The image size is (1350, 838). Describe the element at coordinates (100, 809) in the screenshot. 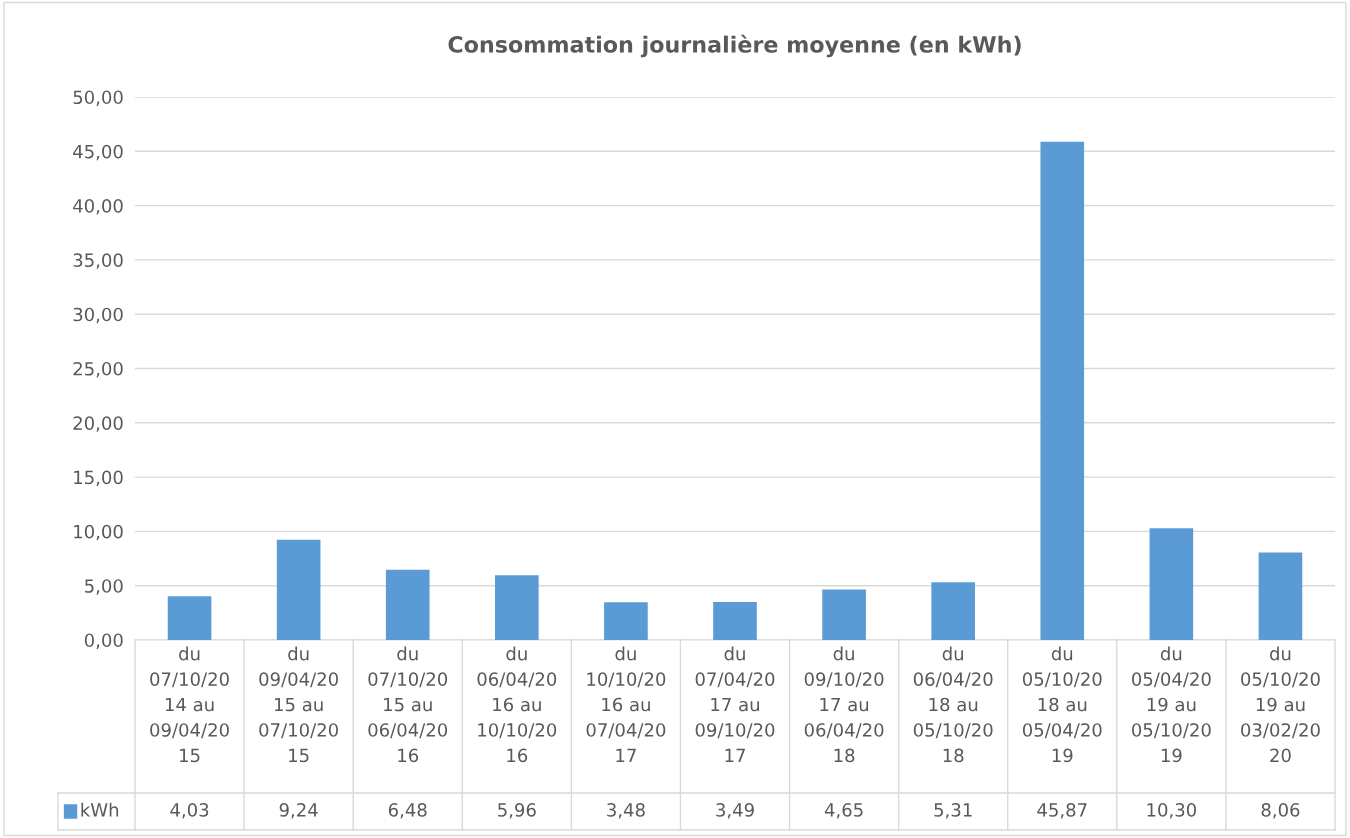

I see `legend-label: kWh` at that location.